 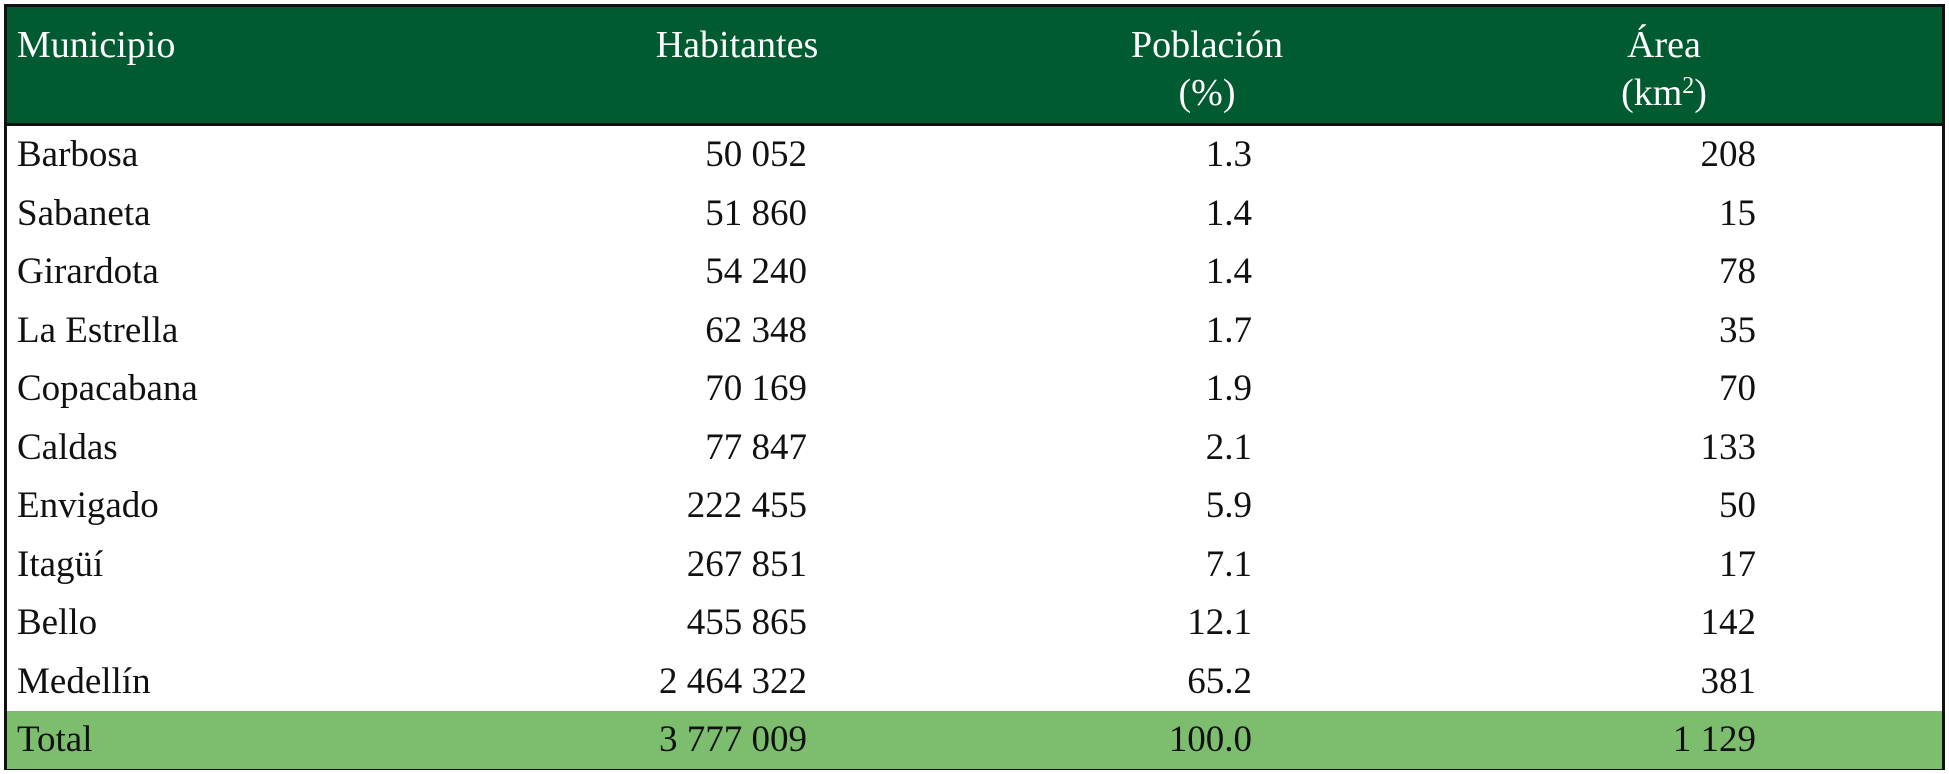 I want to click on table-row: Copacabana 70 169 1.9 70, so click(x=974, y=389).